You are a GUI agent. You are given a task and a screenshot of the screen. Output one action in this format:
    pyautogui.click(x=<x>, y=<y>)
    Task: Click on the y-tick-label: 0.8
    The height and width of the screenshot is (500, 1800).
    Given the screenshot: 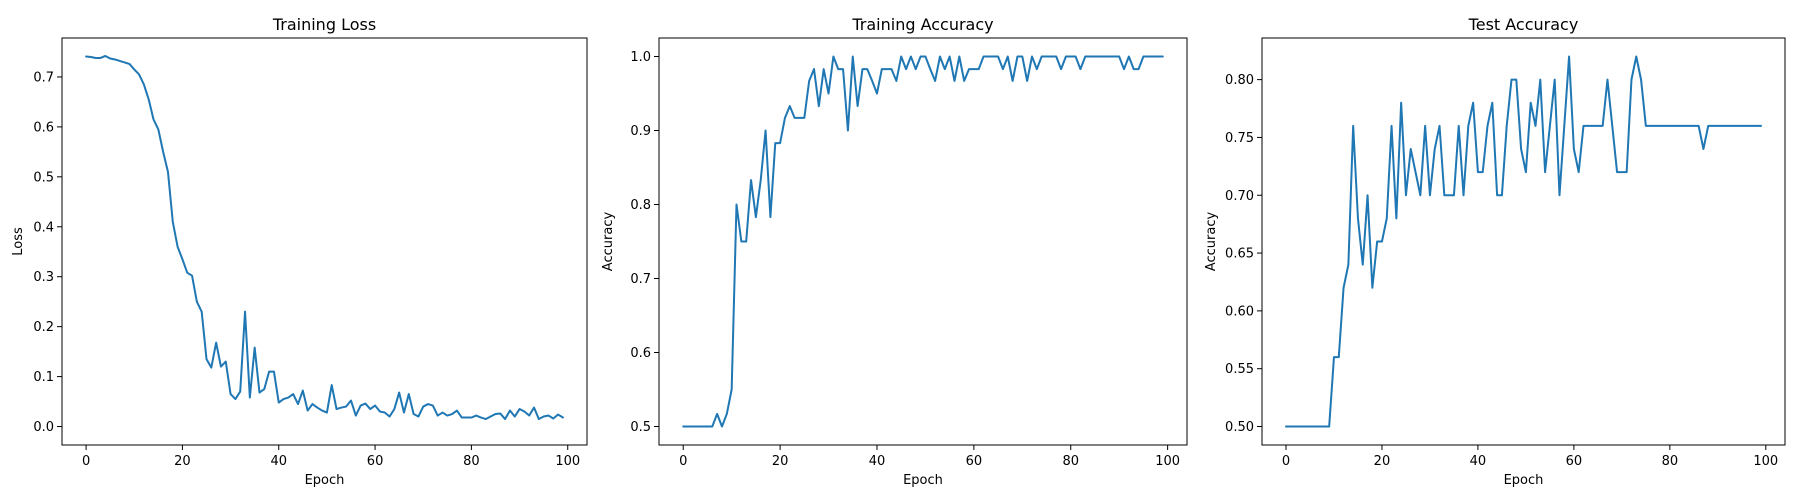 What is the action you would take?
    pyautogui.click(x=640, y=205)
    